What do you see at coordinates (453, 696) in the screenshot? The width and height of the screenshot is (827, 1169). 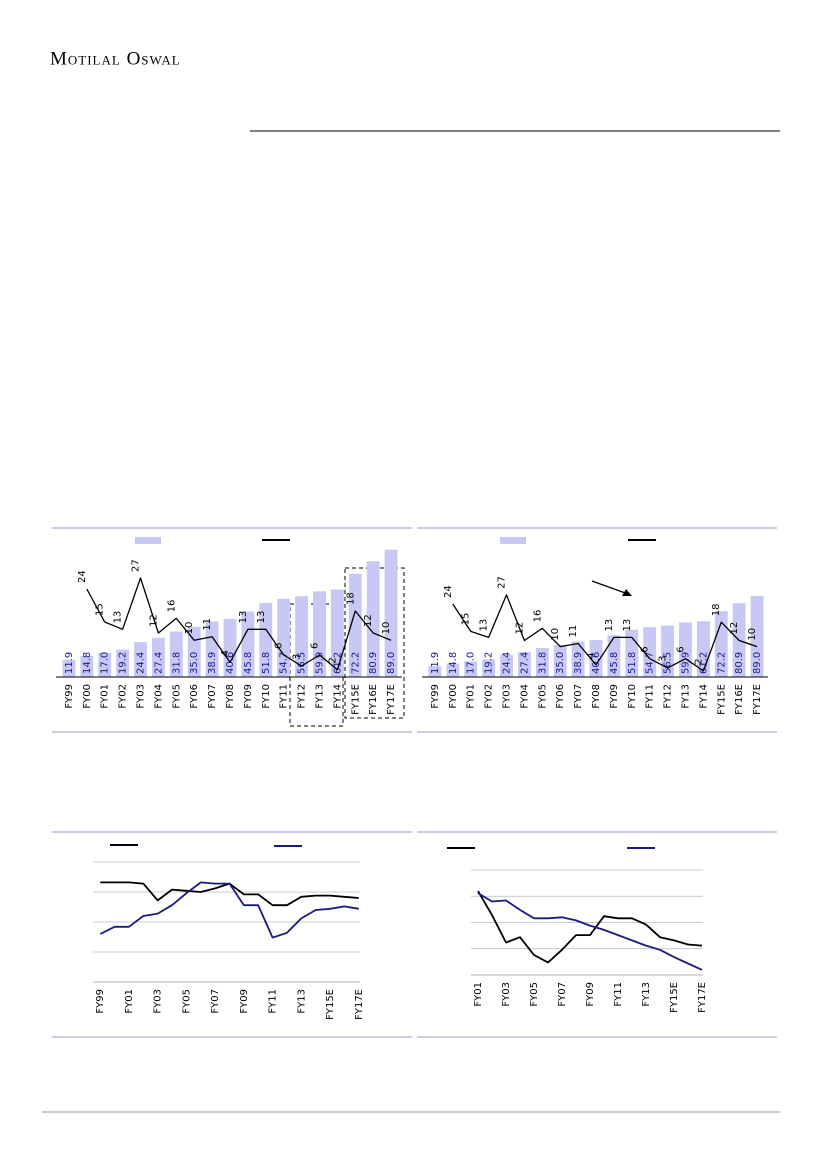 I see `x-tick-label: FY00` at bounding box center [453, 696].